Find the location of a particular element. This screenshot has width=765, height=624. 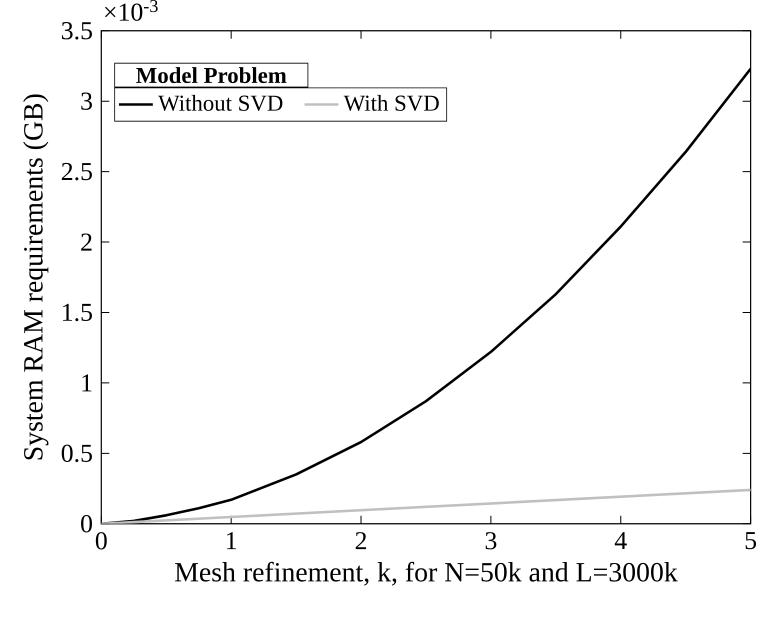

y-tick-label: 0.5 is located at coordinates (77, 453).